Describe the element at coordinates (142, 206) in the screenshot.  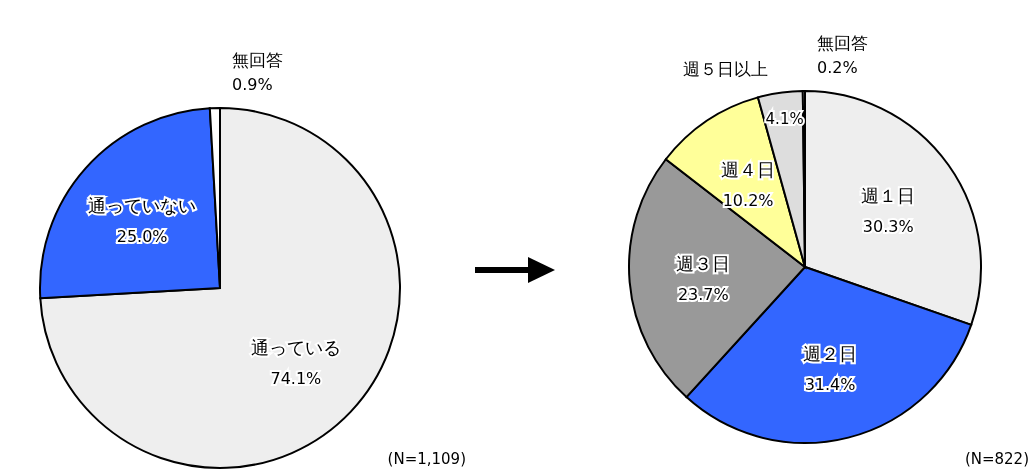
I see `slice-label: 通っていない` at that location.